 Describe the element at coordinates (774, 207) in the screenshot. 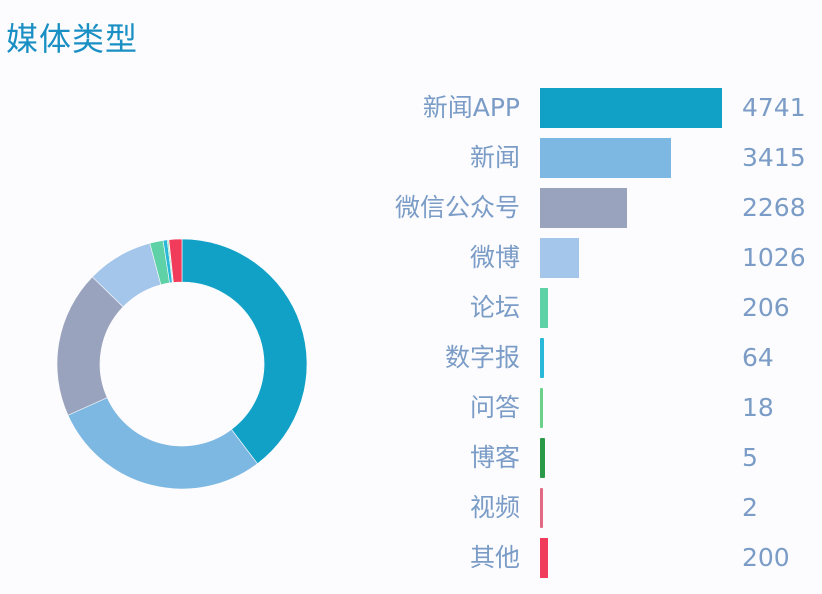

I see `bar-value: 2268` at that location.